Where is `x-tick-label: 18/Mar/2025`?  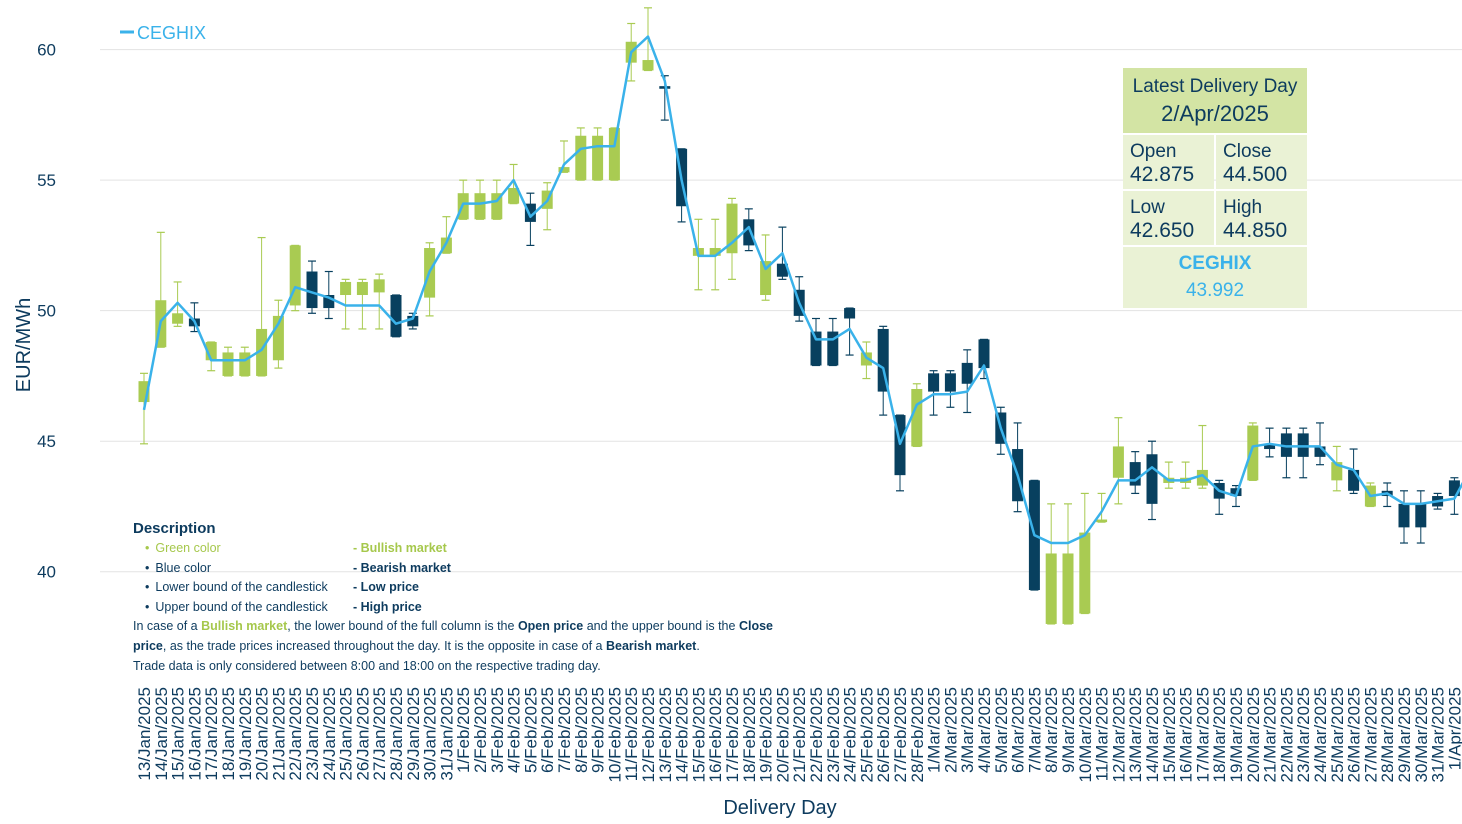
x-tick-label: 18/Mar/2025 is located at coordinates (1219, 734).